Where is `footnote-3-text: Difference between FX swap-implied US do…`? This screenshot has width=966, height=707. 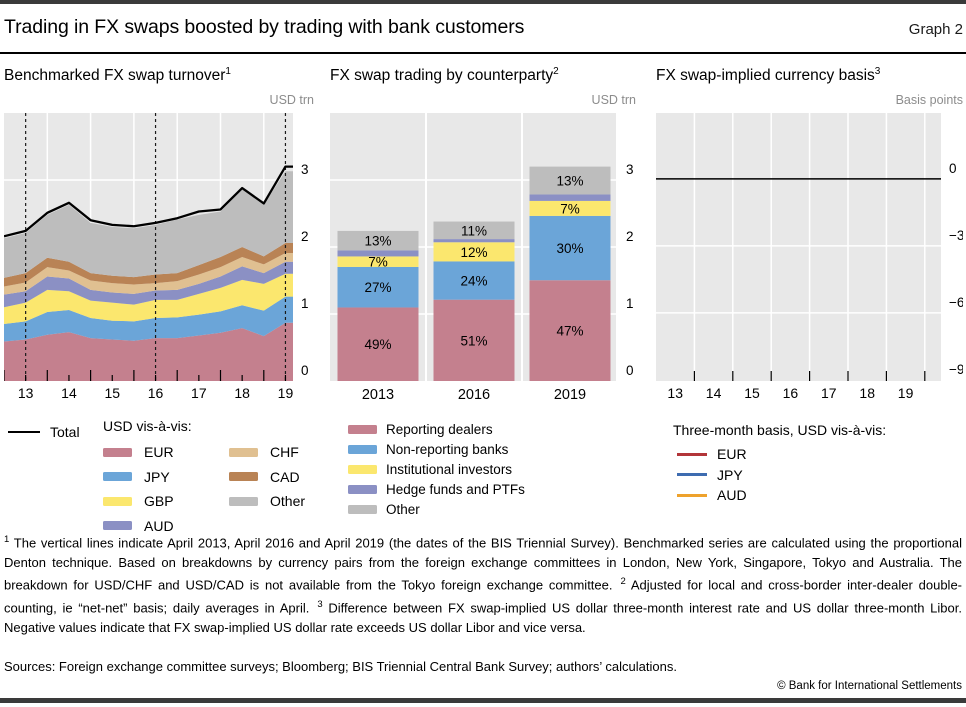 footnote-3-text: Difference between FX swap-implied US do… is located at coordinates (483, 617).